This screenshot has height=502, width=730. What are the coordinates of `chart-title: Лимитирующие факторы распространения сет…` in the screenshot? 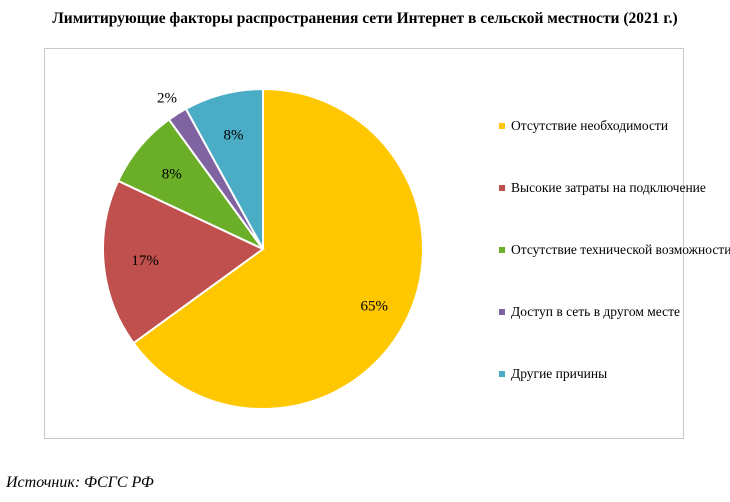 It's located at (365, 18).